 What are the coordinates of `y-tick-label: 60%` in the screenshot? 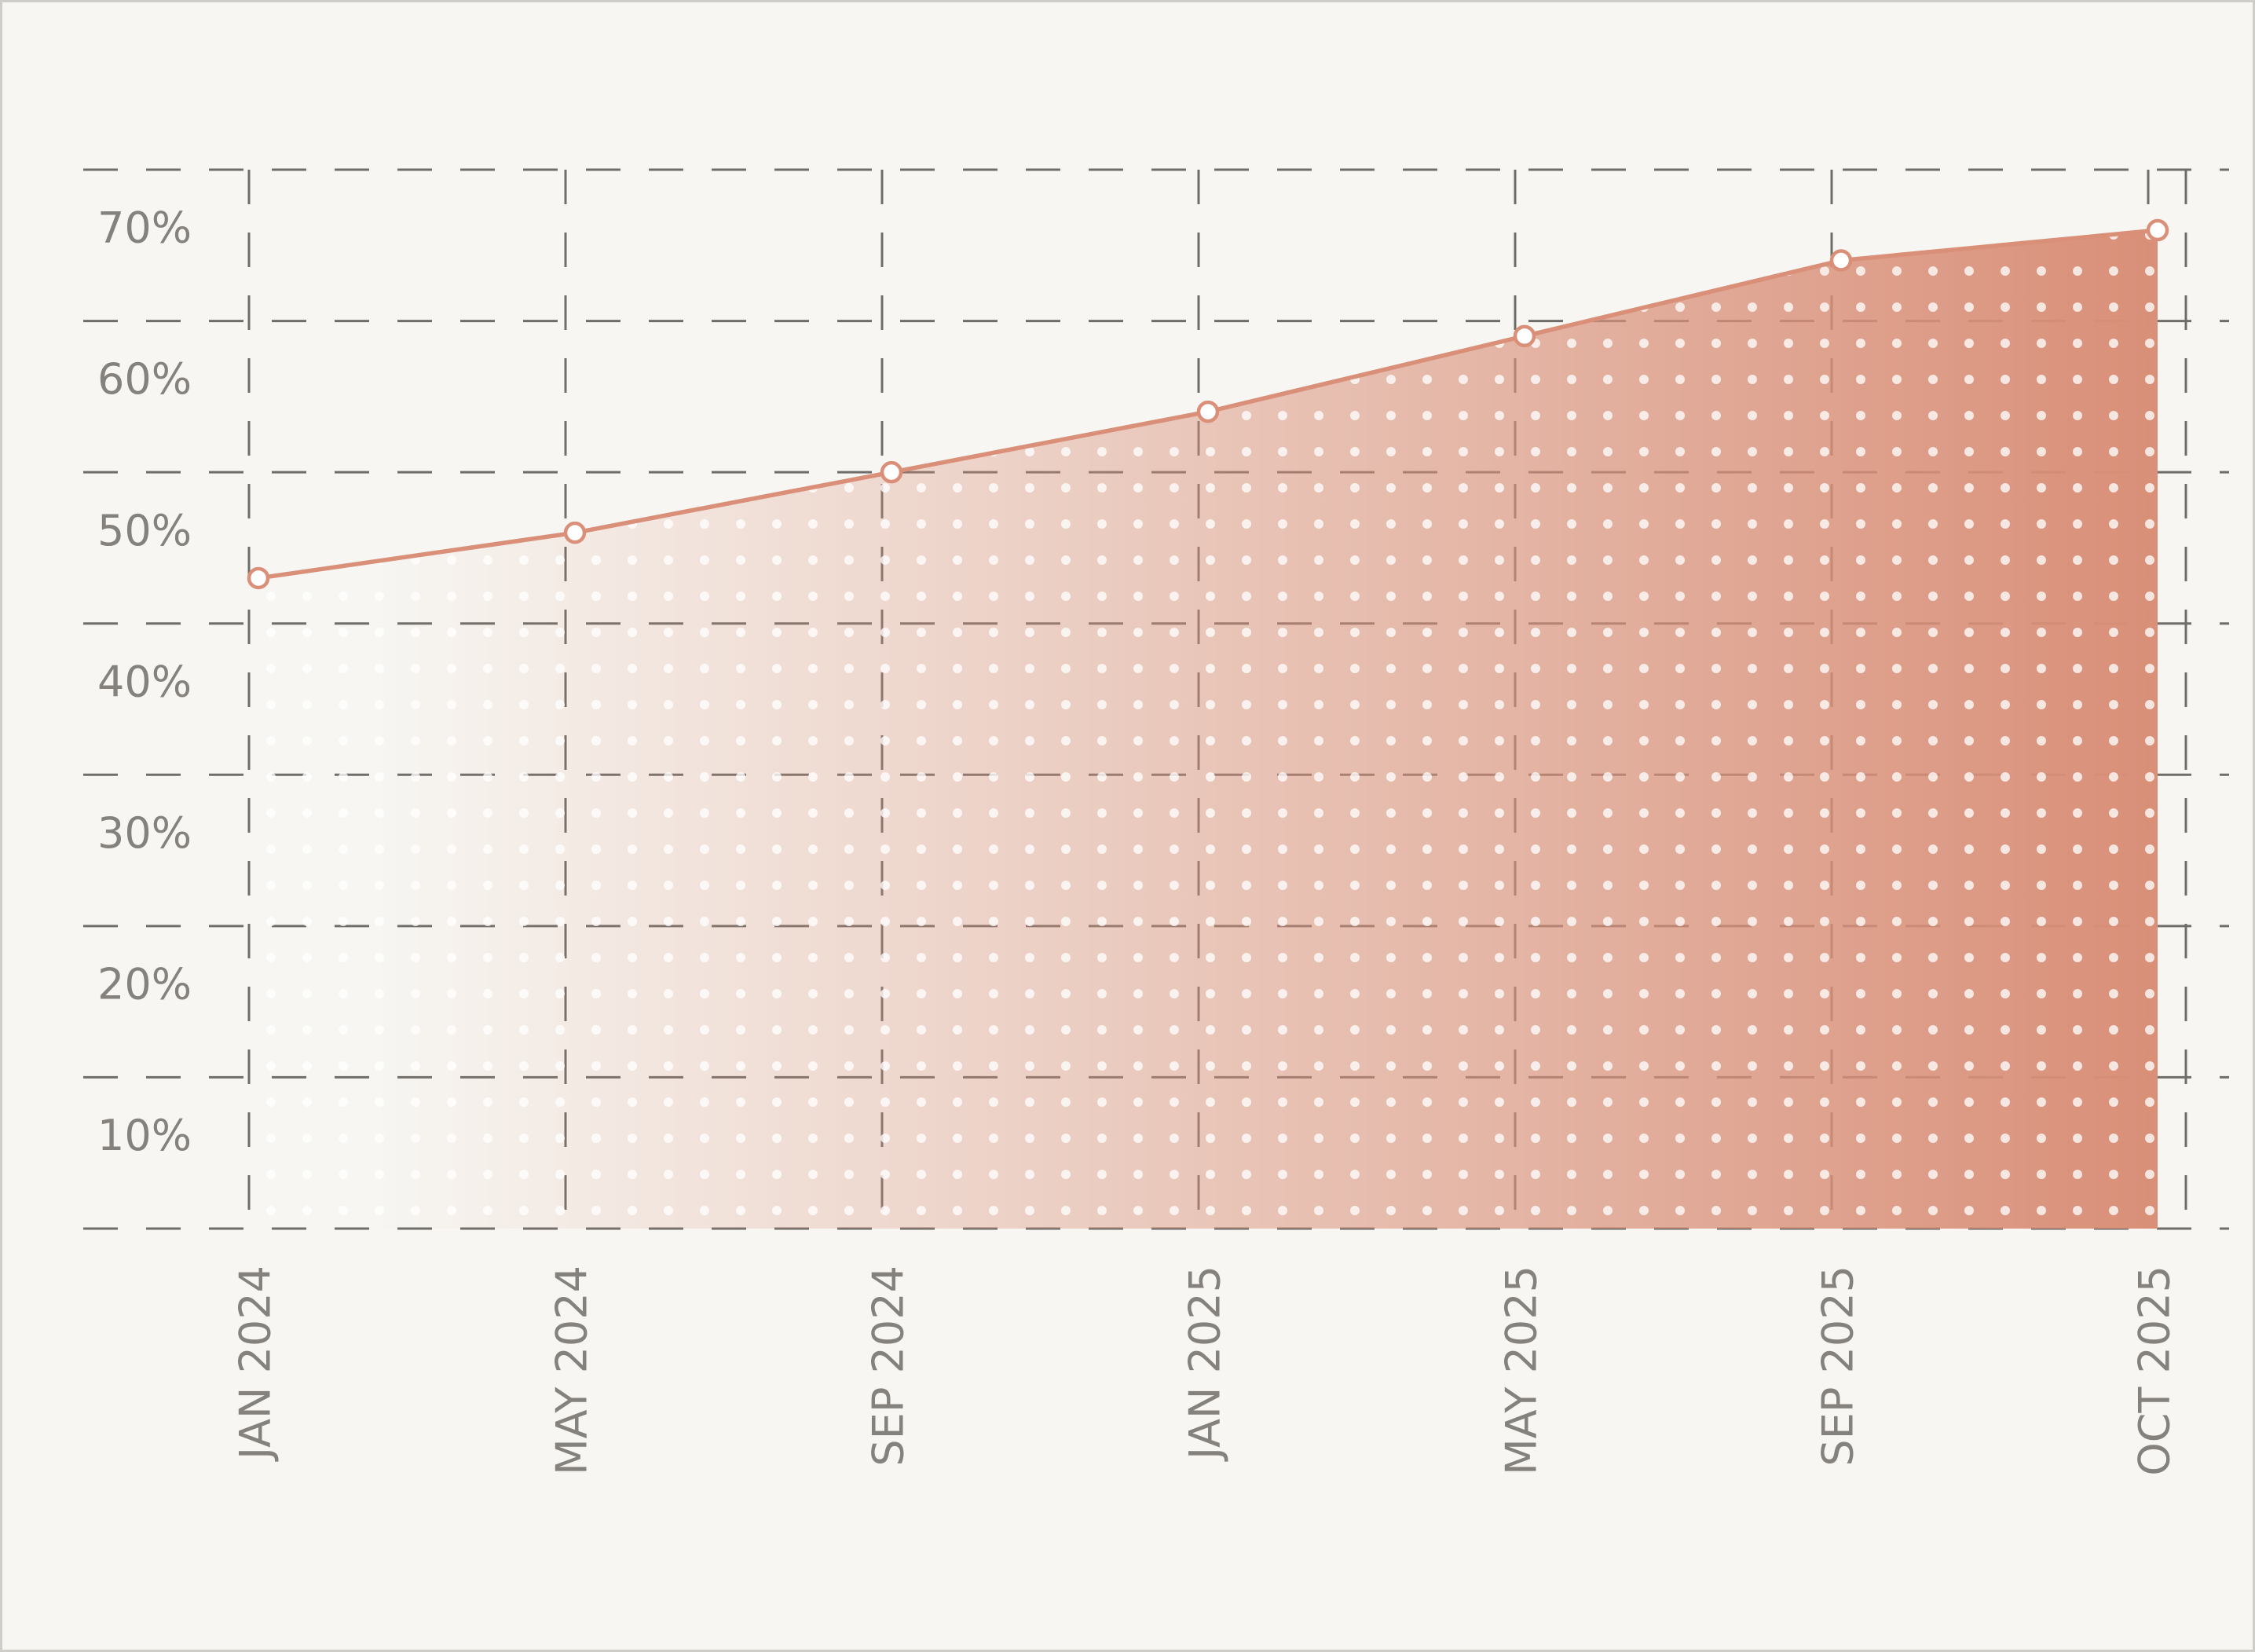 It's located at (144, 379).